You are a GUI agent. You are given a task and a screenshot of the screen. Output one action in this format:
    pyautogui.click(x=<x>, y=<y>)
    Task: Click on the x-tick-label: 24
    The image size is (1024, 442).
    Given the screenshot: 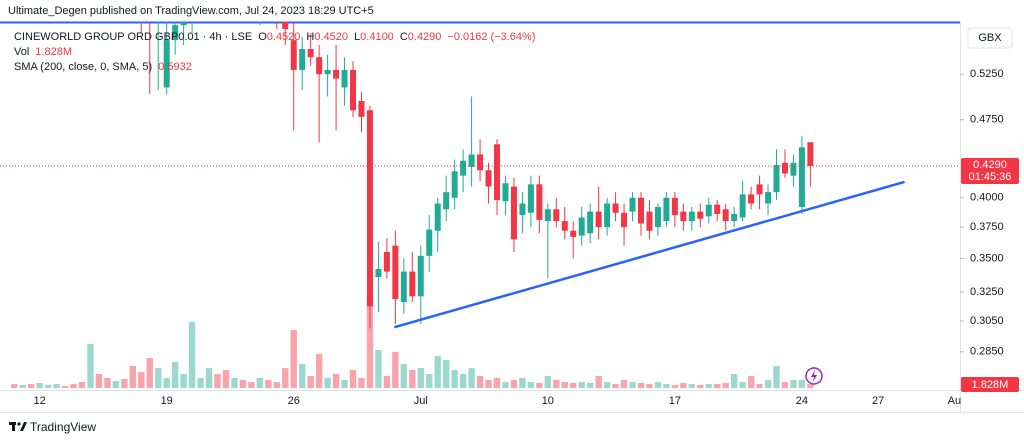 What is the action you would take?
    pyautogui.click(x=802, y=401)
    